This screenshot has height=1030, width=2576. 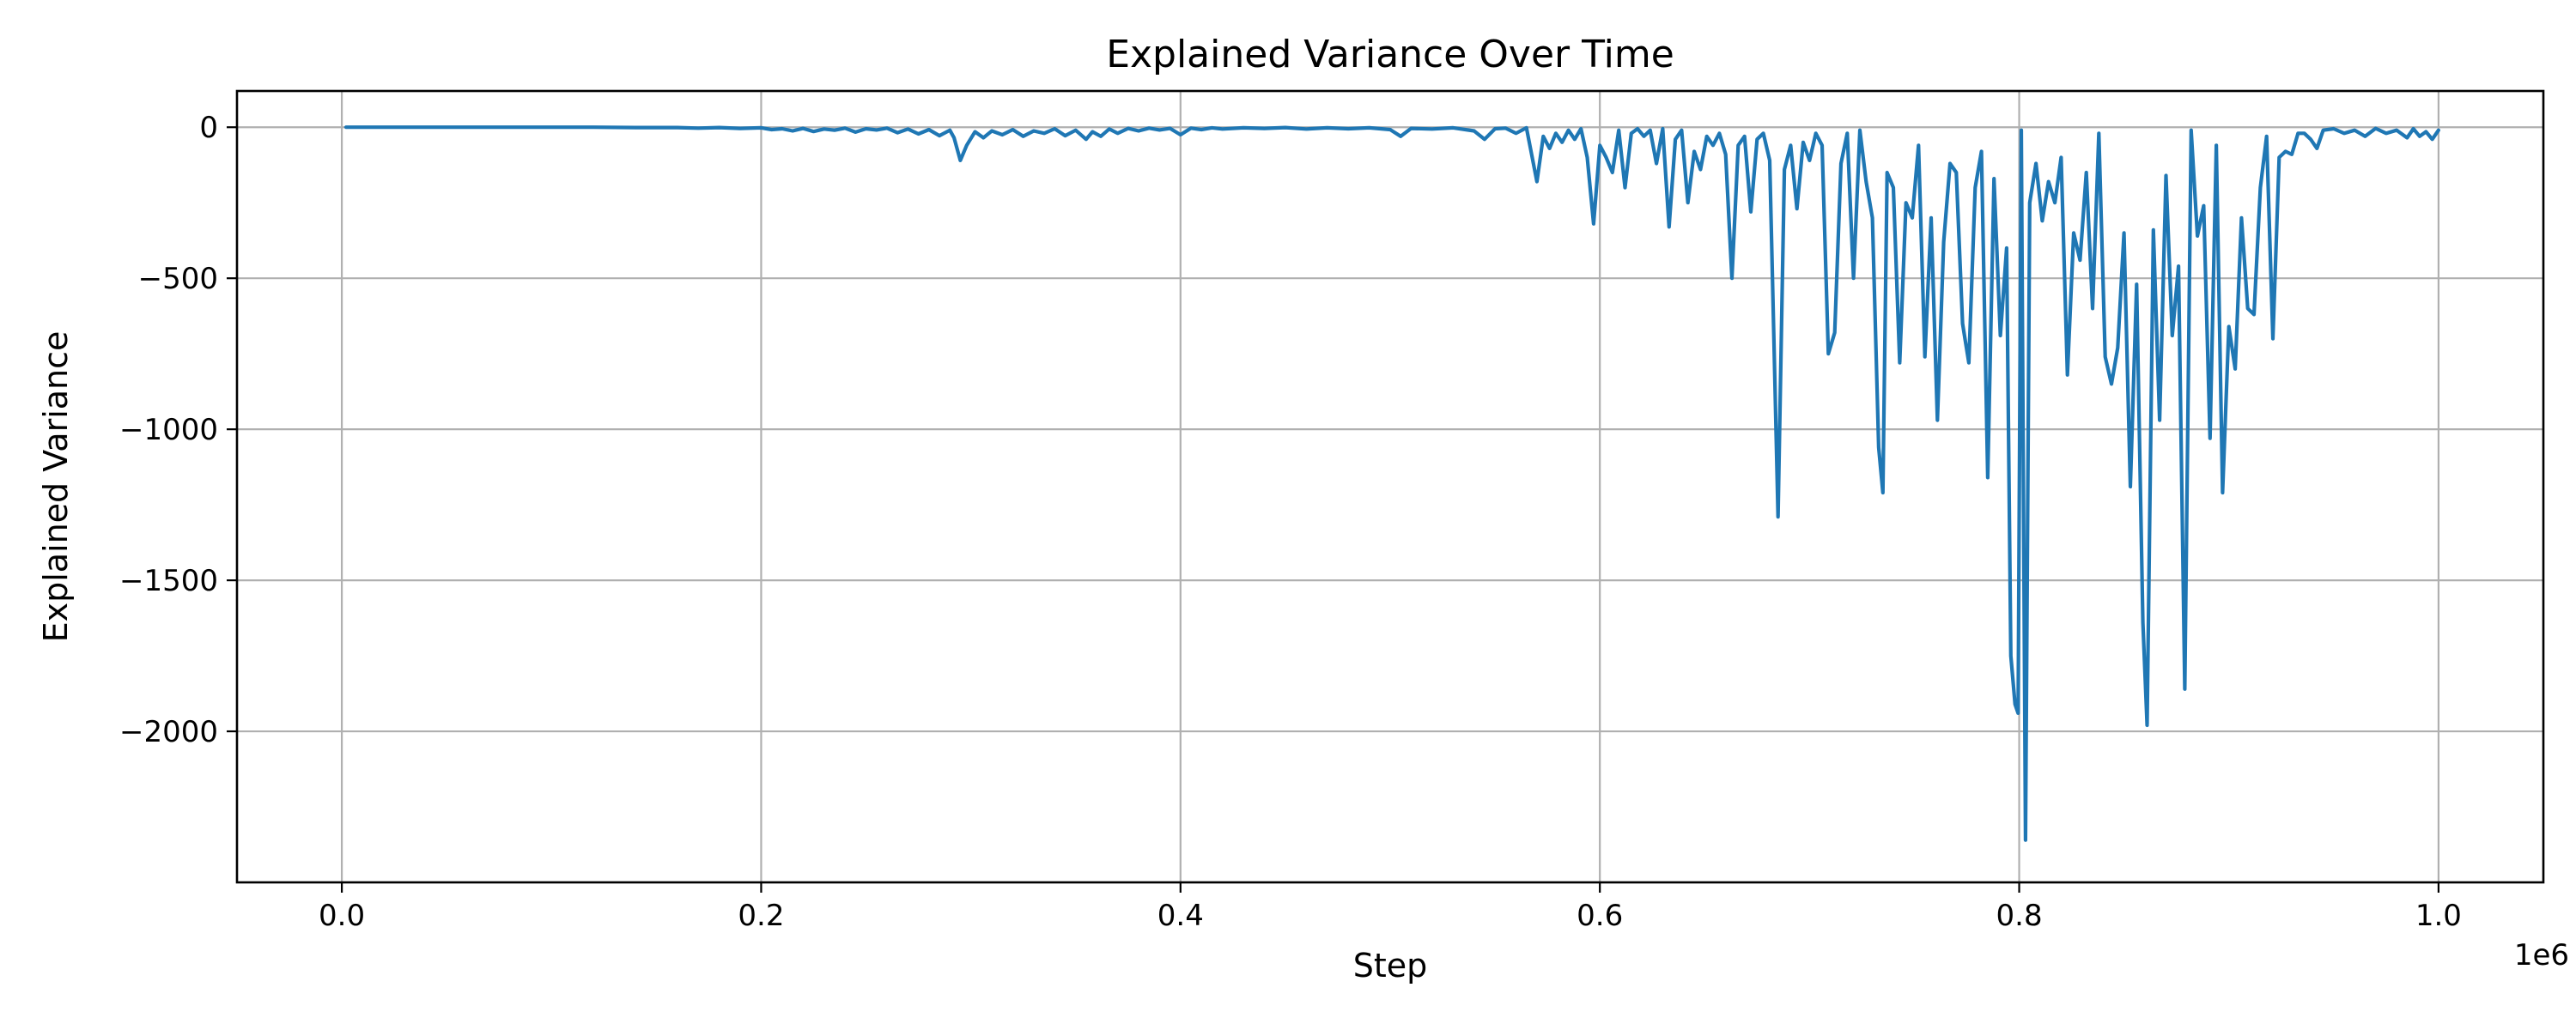 I want to click on x-tick-label: 0.6, so click(x=1600, y=916).